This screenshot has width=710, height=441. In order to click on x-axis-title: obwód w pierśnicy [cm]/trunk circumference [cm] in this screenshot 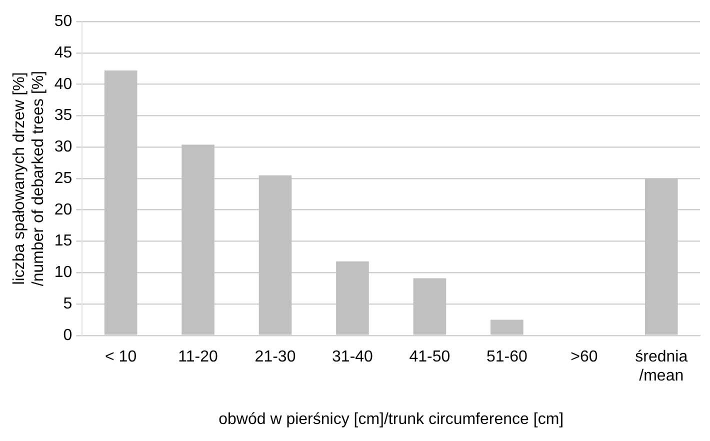, I will do `click(391, 419)`.